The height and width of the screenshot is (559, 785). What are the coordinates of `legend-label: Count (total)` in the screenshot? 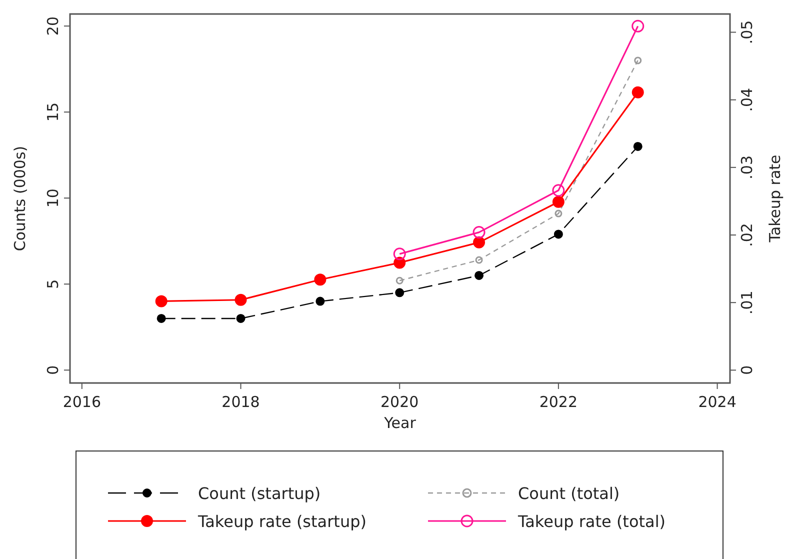 It's located at (569, 493).